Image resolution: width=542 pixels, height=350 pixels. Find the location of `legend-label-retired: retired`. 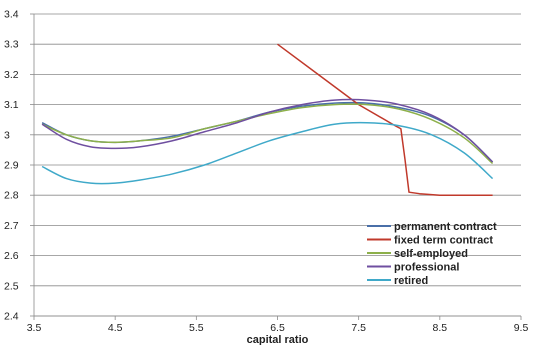

legend-label-retired: retired is located at coordinates (411, 281).